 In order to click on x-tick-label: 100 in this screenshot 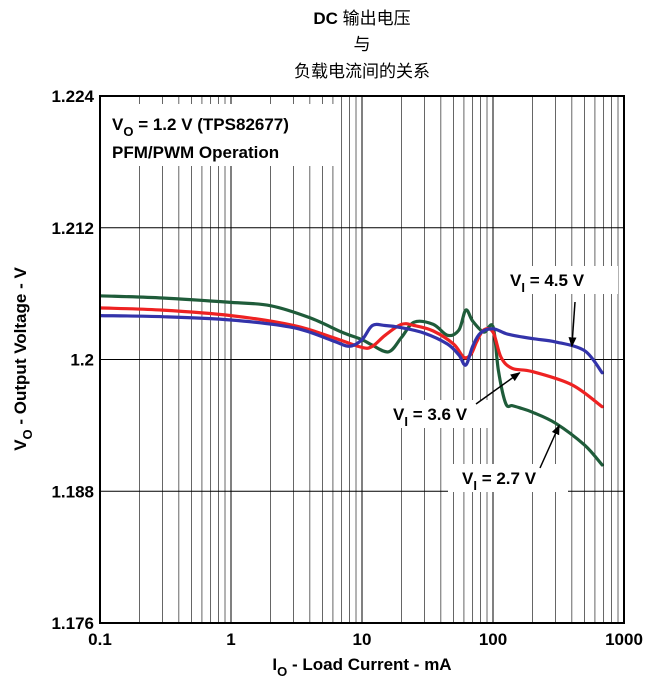, I will do `click(493, 639)`.